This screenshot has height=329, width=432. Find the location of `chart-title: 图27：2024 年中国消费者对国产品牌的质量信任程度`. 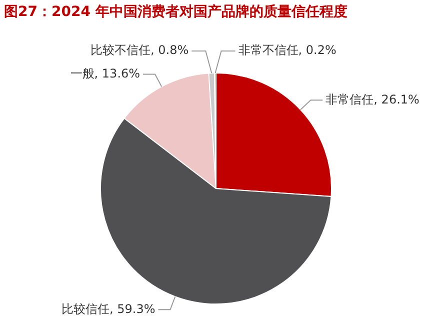

chart-title: 图27：2024 年中国消费者对国产品牌的质量信任程度 is located at coordinates (175, 12).